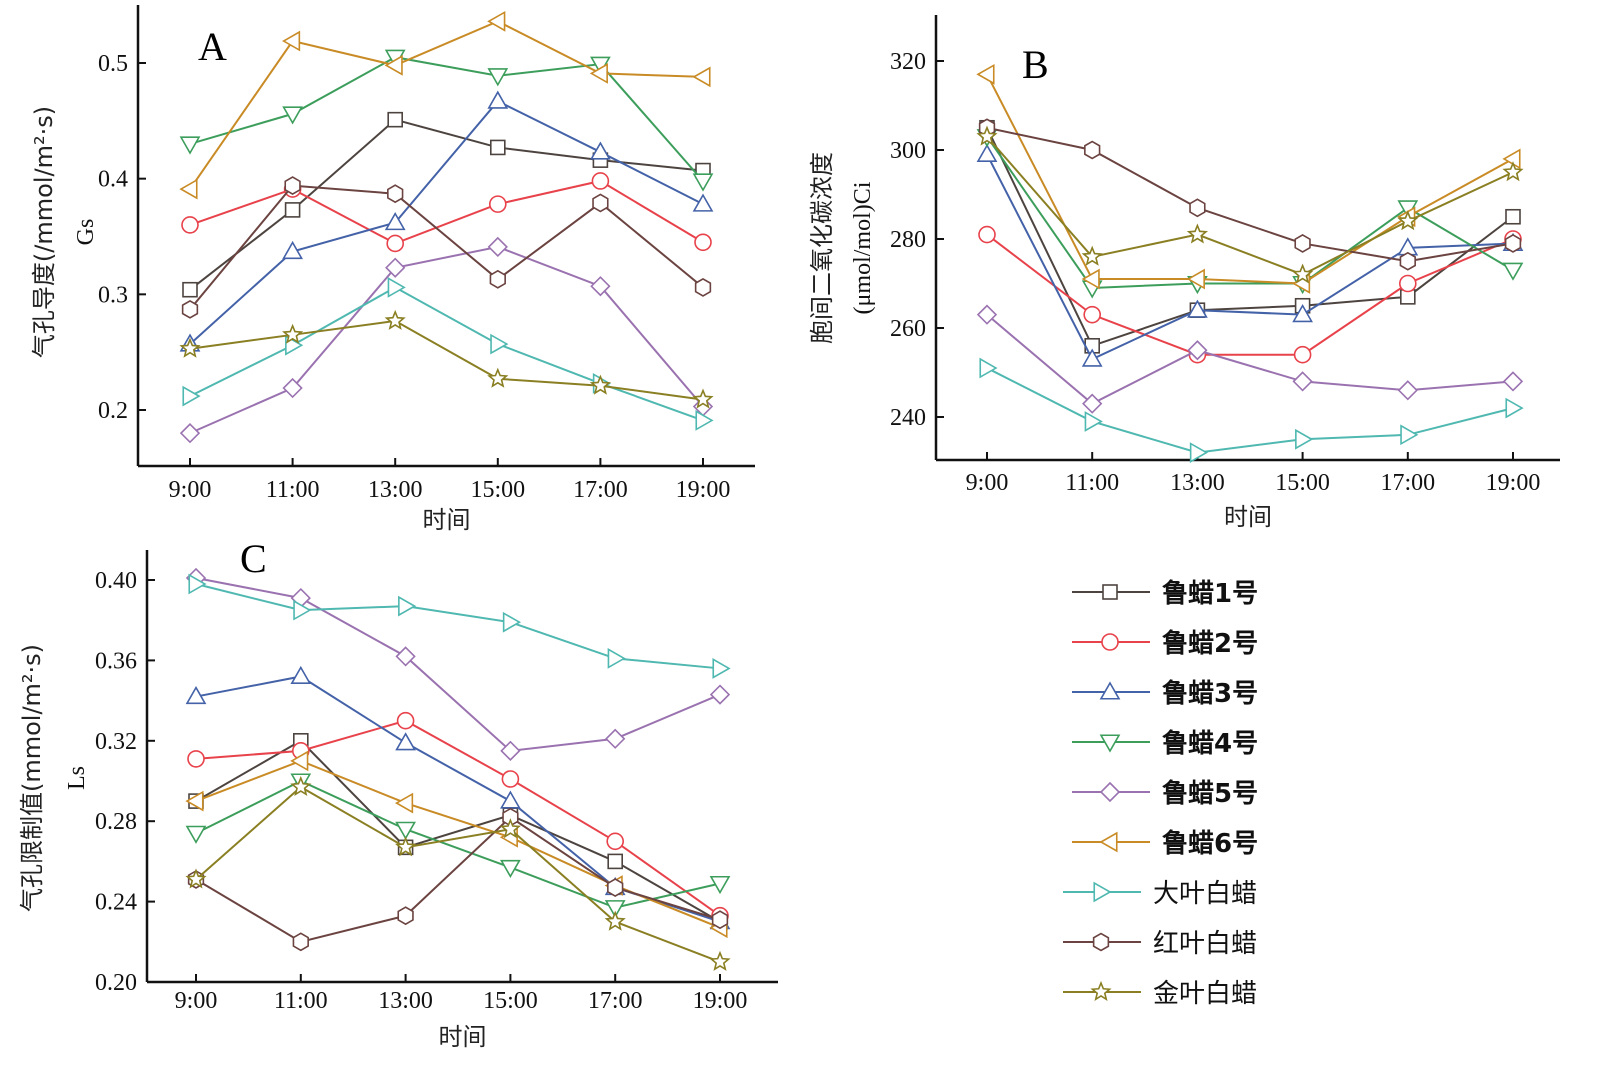 This screenshot has width=1605, height=1085. What do you see at coordinates (1205, 944) in the screenshot?
I see `legend-label: 红叶白蜡` at bounding box center [1205, 944].